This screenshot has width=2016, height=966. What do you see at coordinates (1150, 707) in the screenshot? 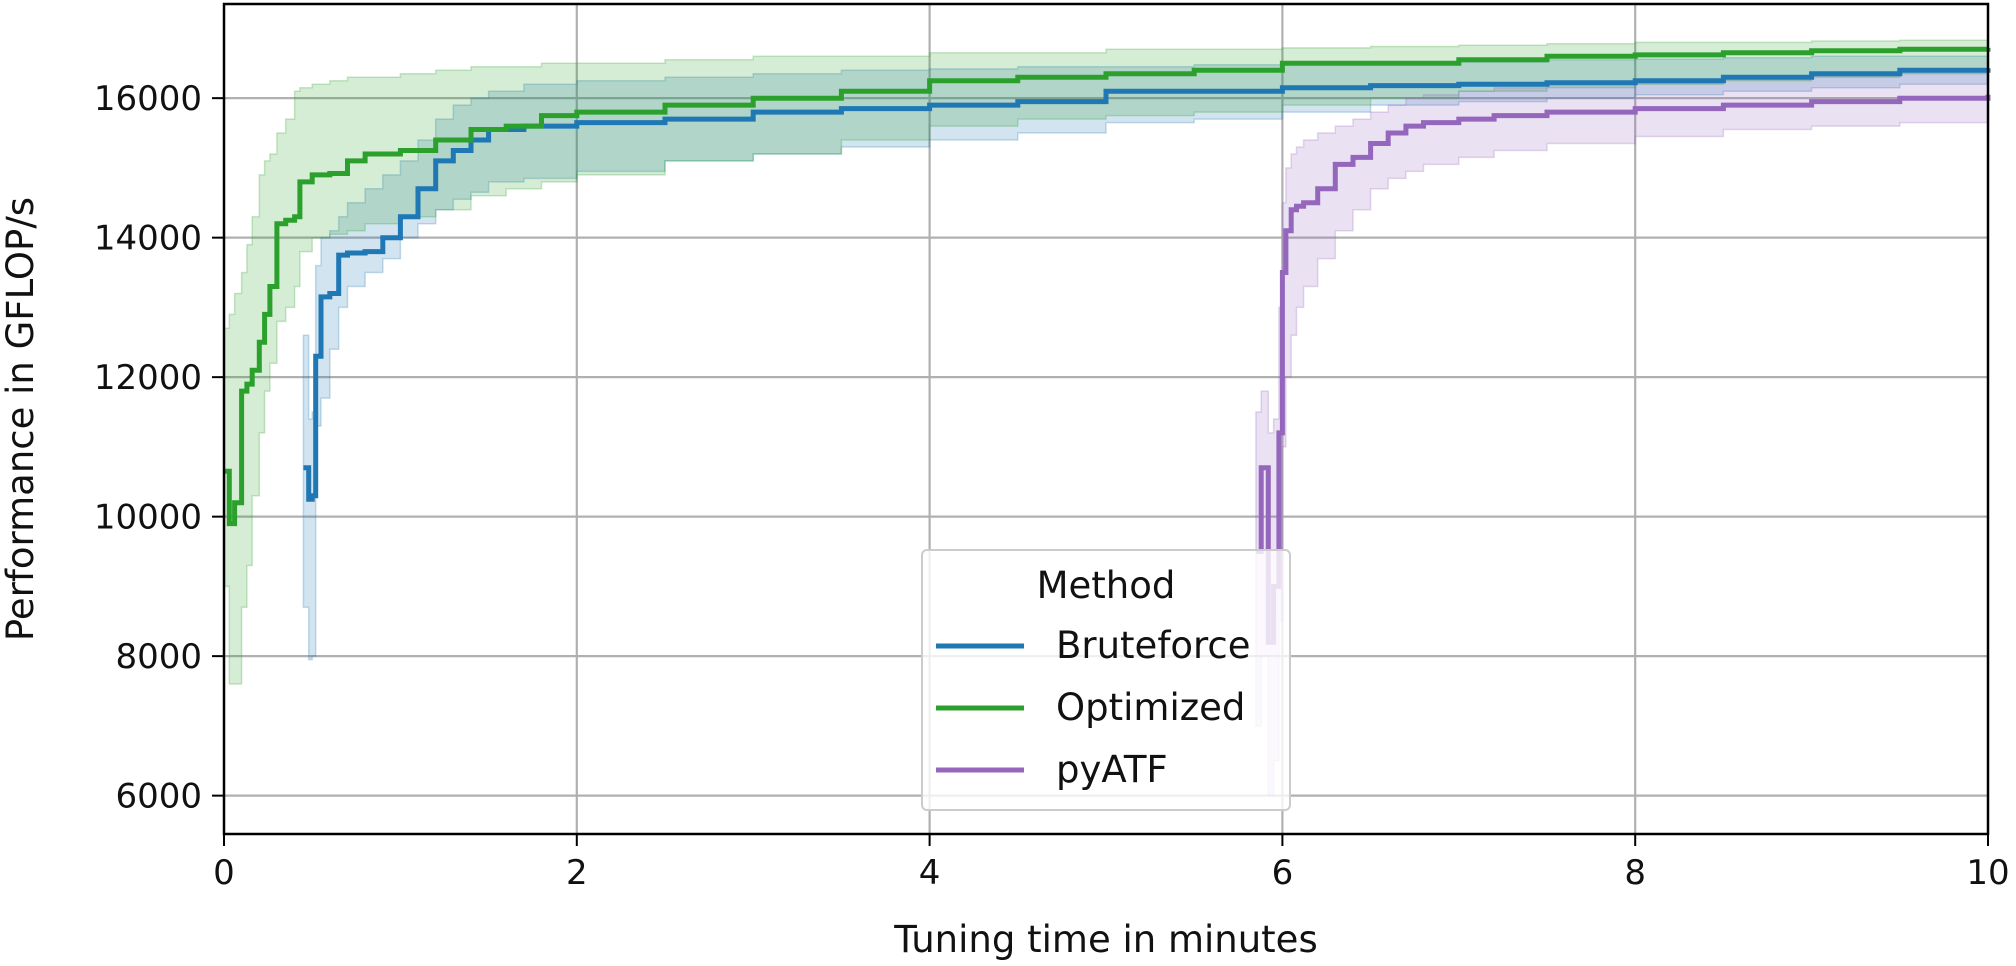
I see `legend-label-optimized: Optimized` at bounding box center [1150, 707].